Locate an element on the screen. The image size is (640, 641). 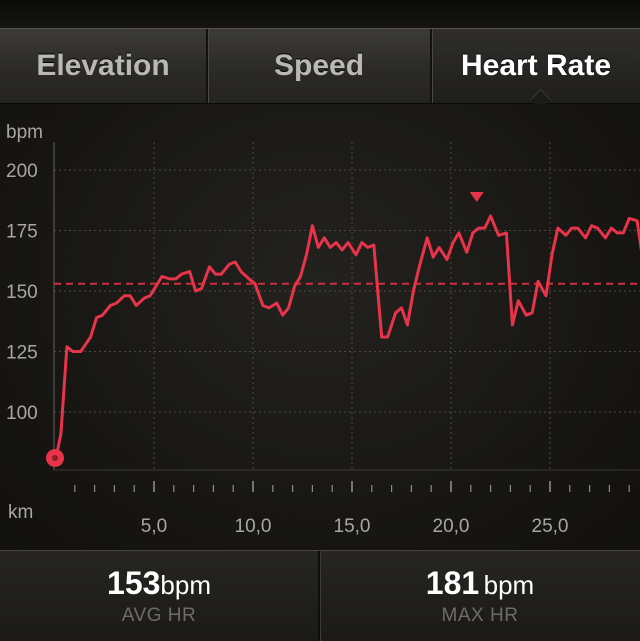
avg-hr-unit: bpm is located at coordinates (185, 585).